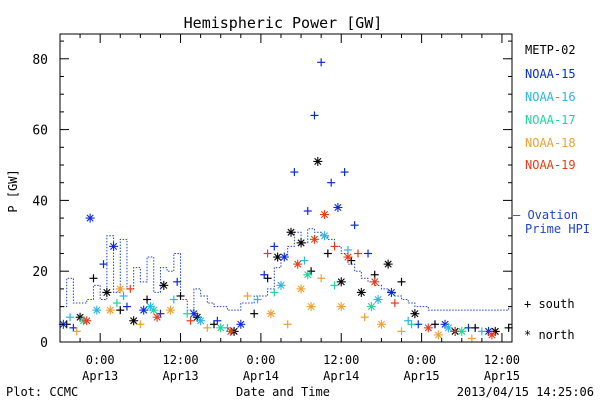  What do you see at coordinates (40, 272) in the screenshot?
I see `y-tick-label: 20` at bounding box center [40, 272].